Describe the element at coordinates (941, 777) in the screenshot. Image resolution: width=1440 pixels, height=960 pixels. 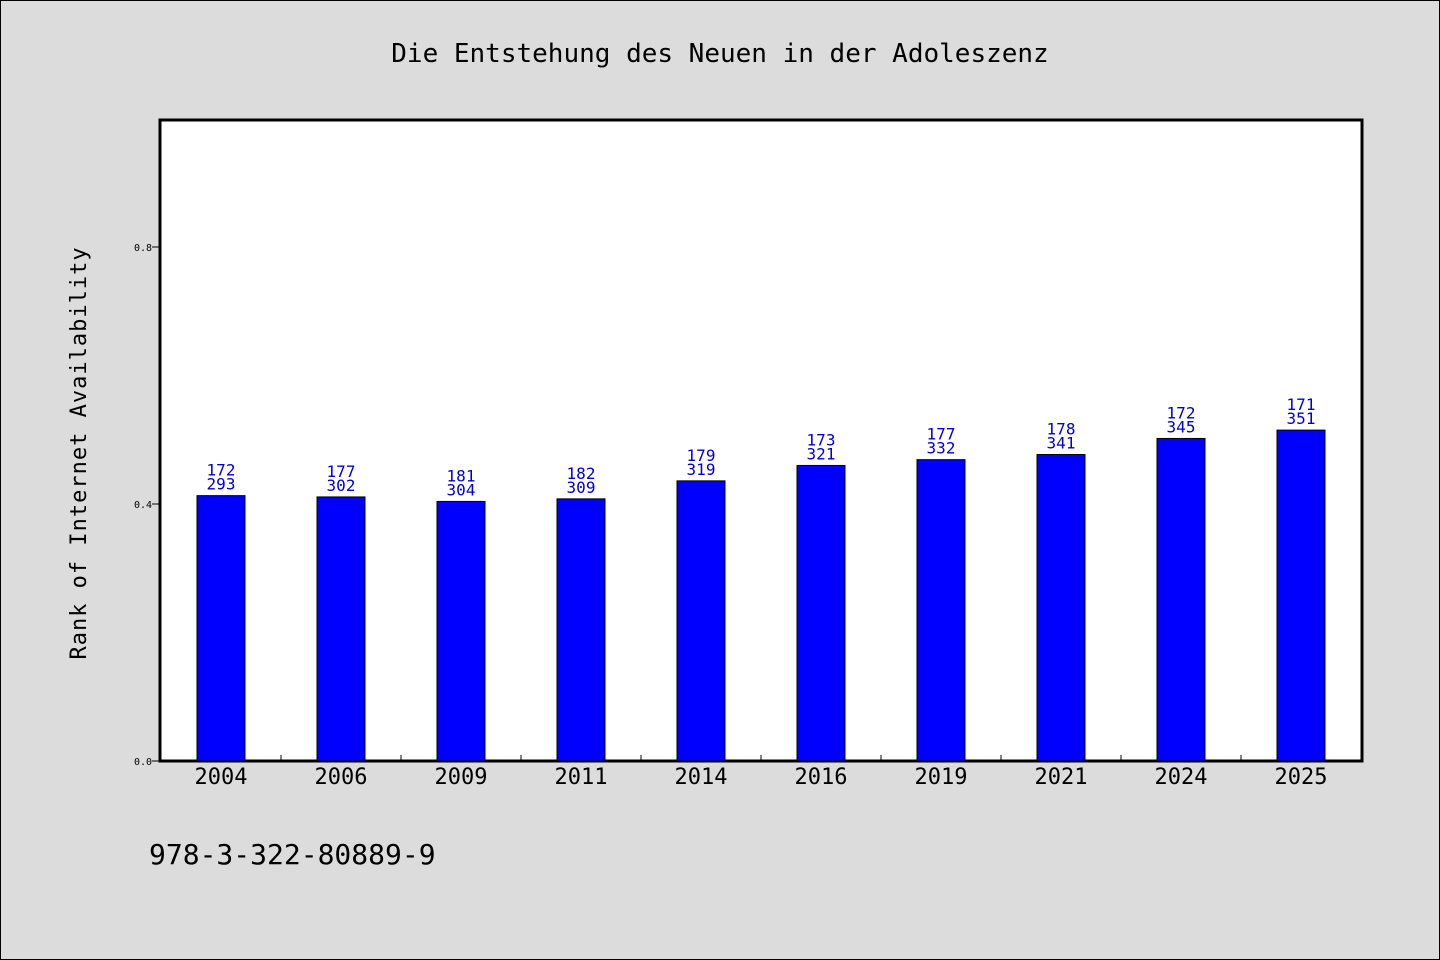
I see `x-tick-label-2019: 2019` at that location.